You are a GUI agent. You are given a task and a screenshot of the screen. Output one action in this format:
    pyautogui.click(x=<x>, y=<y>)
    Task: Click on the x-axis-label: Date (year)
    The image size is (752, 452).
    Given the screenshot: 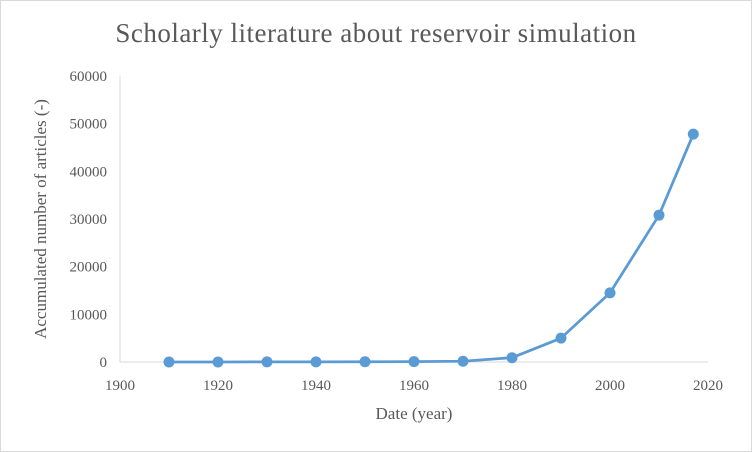 What is the action you would take?
    pyautogui.click(x=414, y=413)
    